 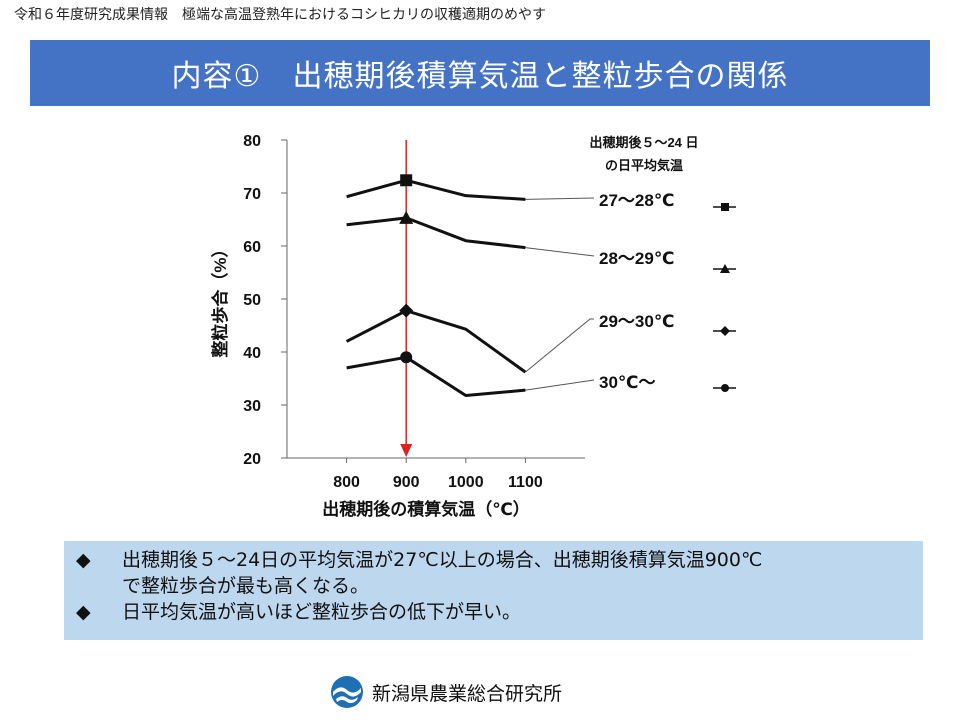 I want to click on x-tick-label: 800, so click(x=346, y=482).